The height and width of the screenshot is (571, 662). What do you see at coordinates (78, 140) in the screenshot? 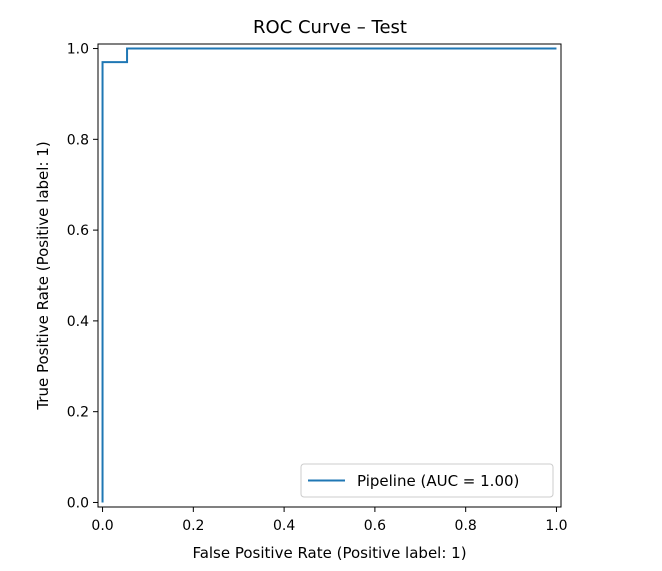
I see `y-tick-label: 0.8` at bounding box center [78, 140].